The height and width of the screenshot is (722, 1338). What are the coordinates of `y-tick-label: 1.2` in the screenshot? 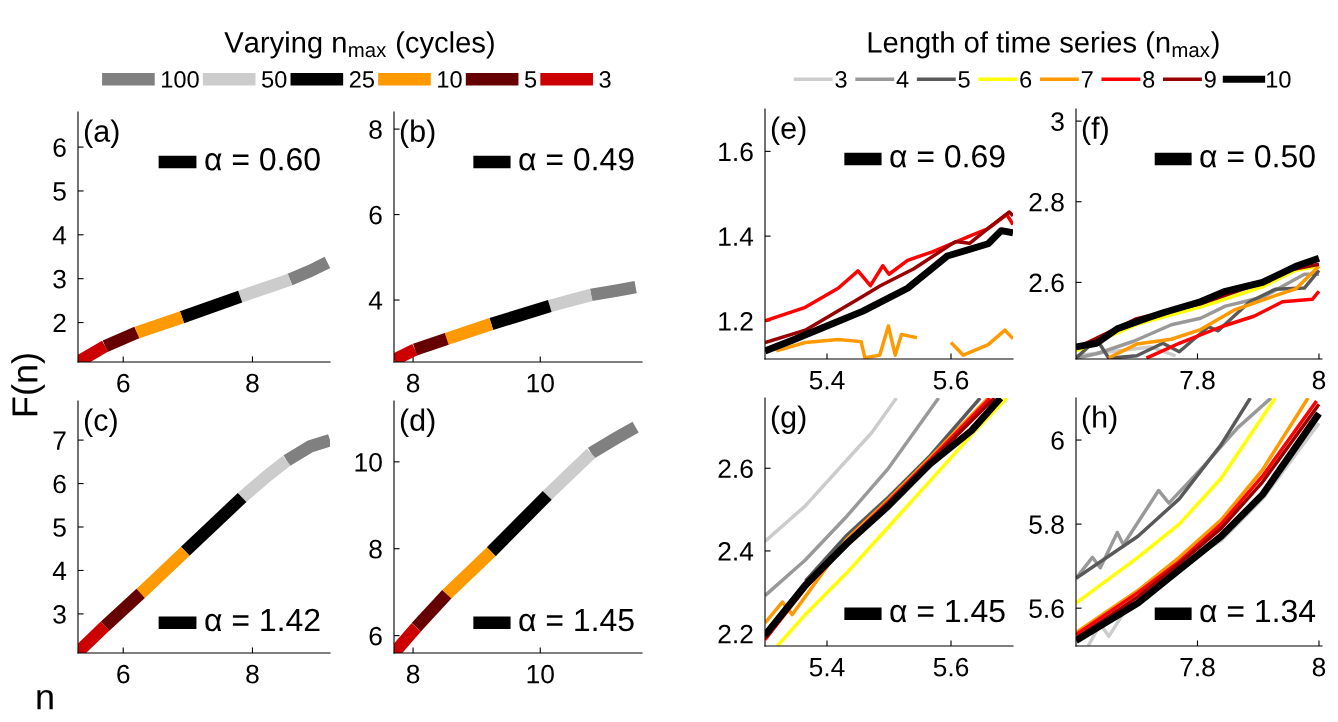 It's located at (736, 321).